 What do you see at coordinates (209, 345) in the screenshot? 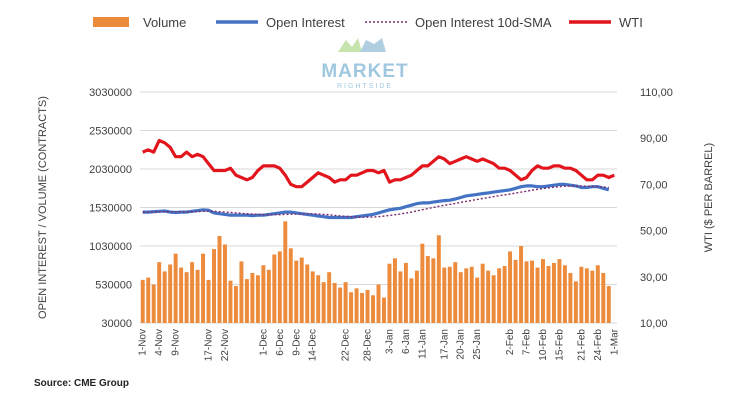
I see `x-tick-label: 17-Nov` at bounding box center [209, 345].